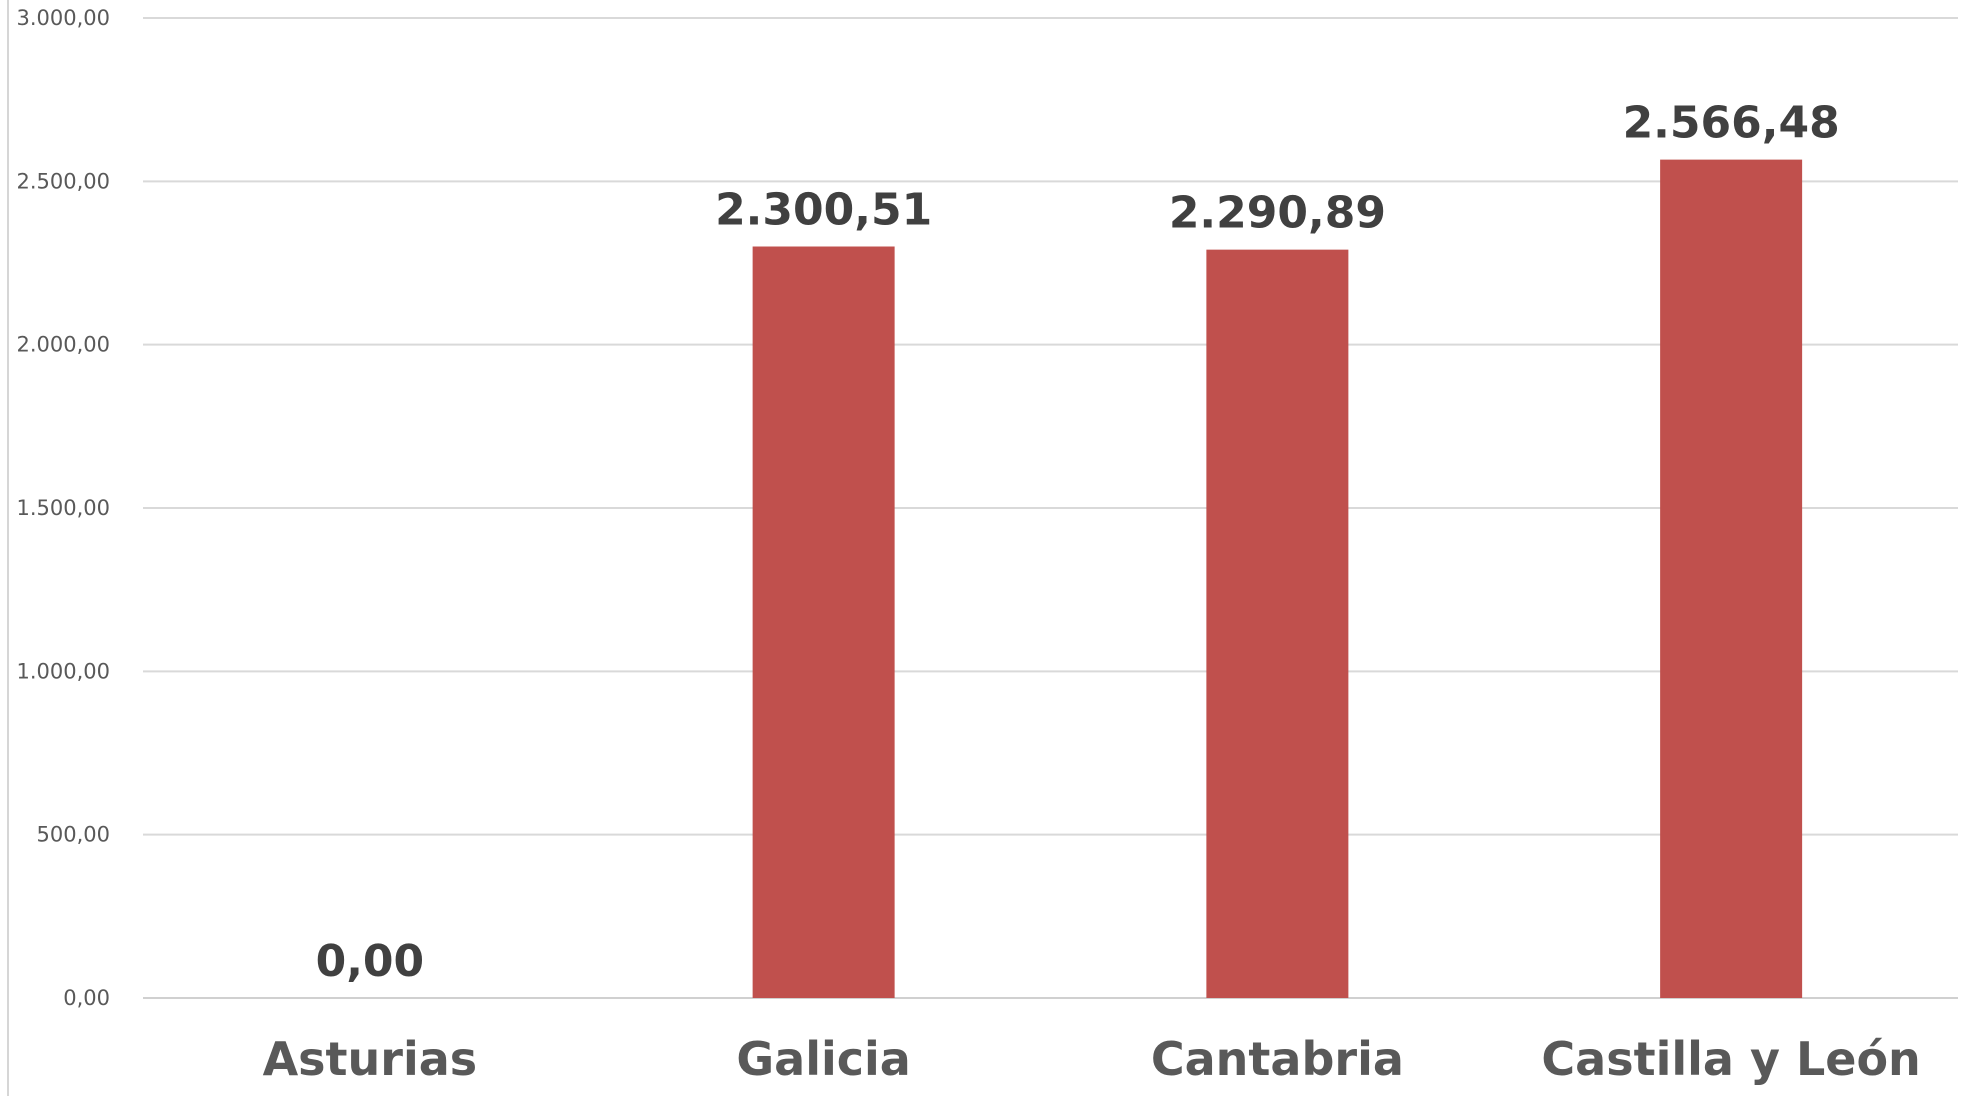  I want to click on y-tick-label: 1.500,00, so click(63, 508).